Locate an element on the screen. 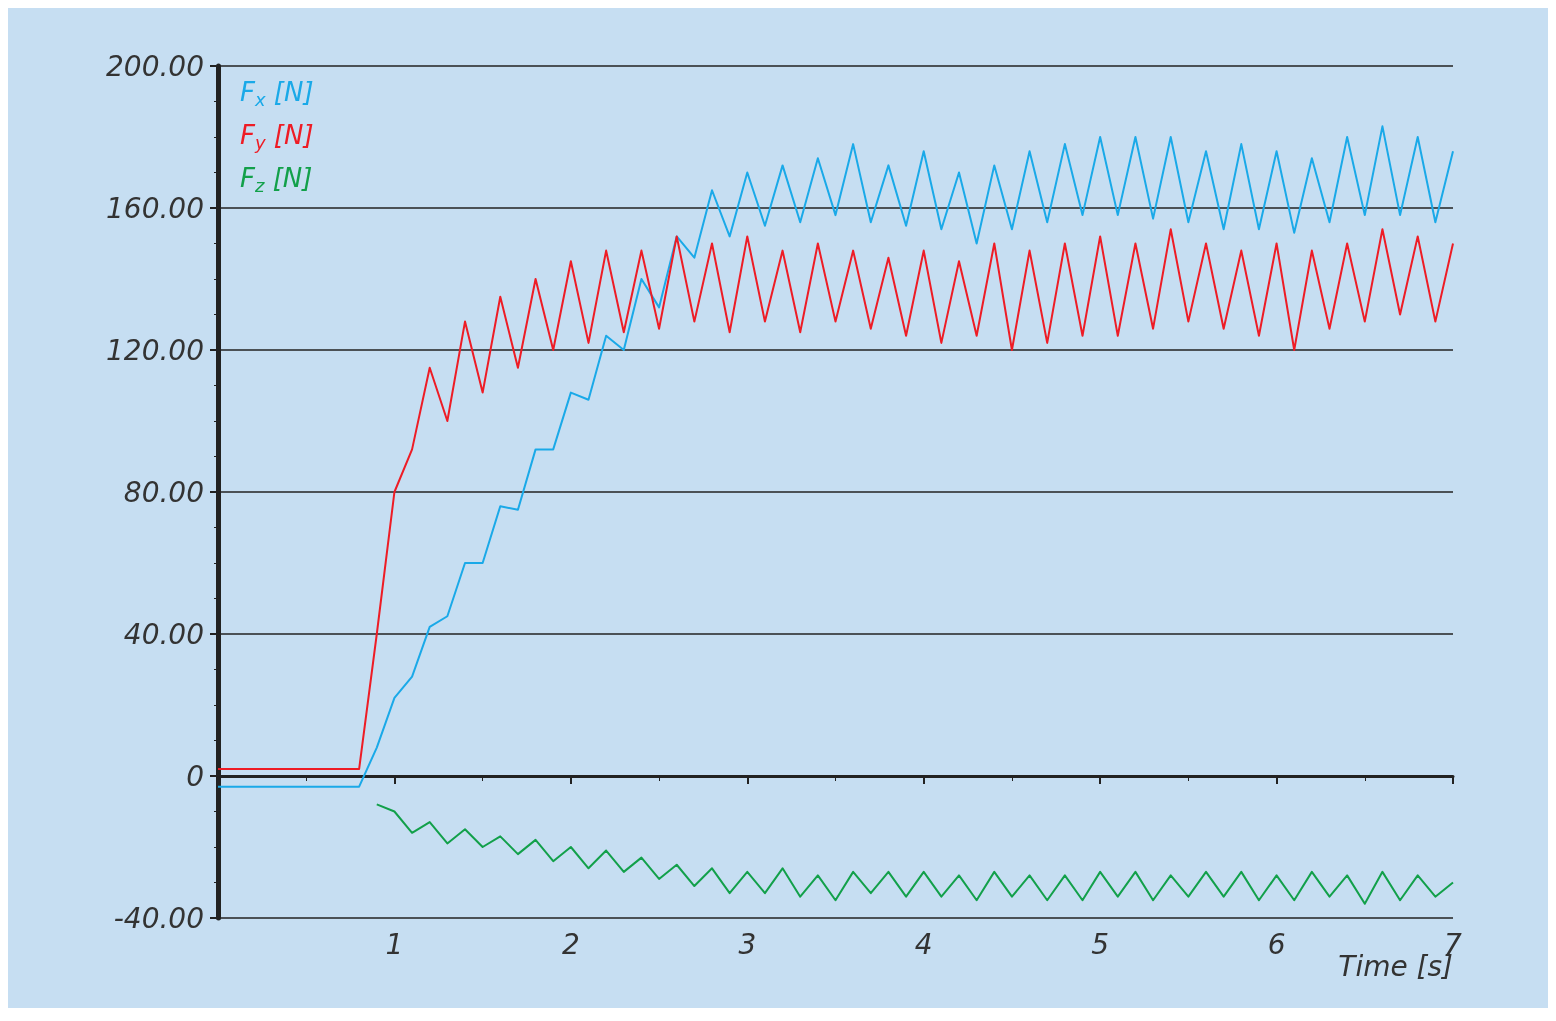  y-tick-label: 80.00 is located at coordinates (163, 492).